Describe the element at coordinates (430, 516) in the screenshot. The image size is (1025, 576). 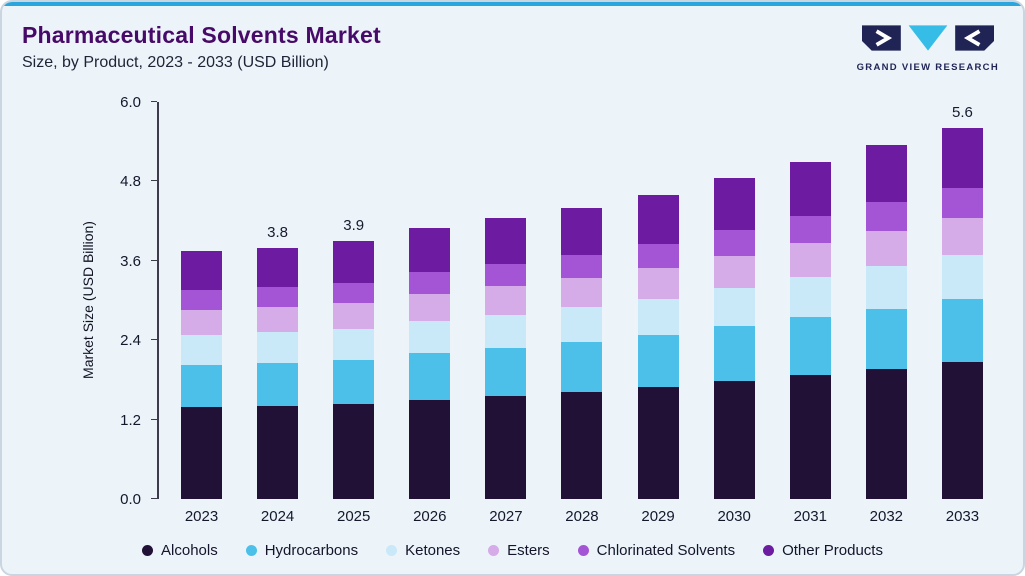
I see `x-axis-label: 2026` at that location.